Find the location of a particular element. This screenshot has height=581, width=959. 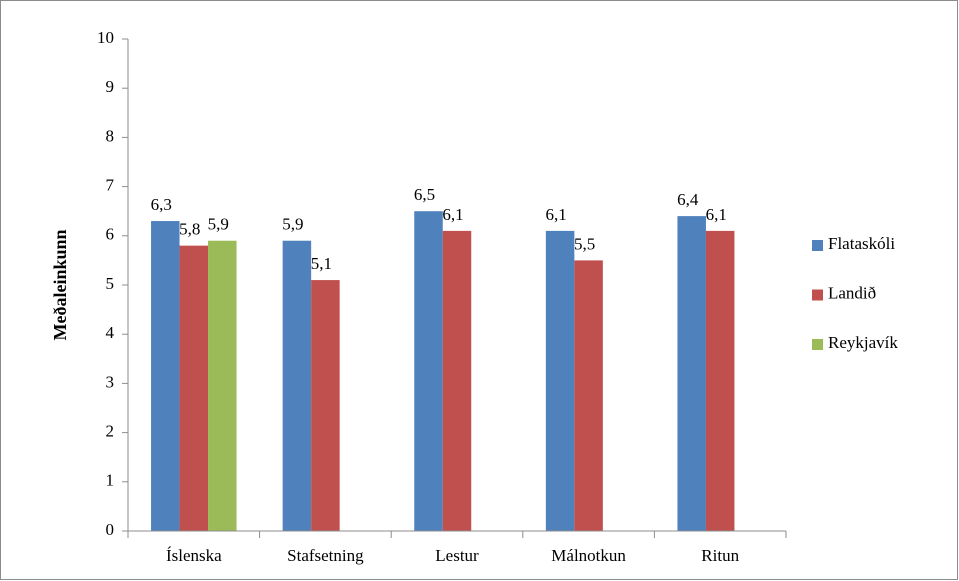

y-tick-label: 2 is located at coordinates (110, 431).